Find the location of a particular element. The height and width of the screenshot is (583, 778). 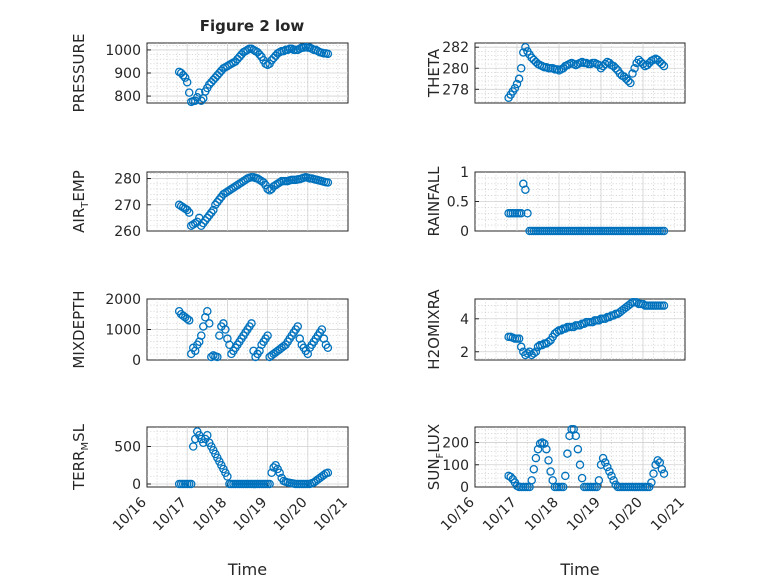

y-tick-label: 900 is located at coordinates (127, 74).